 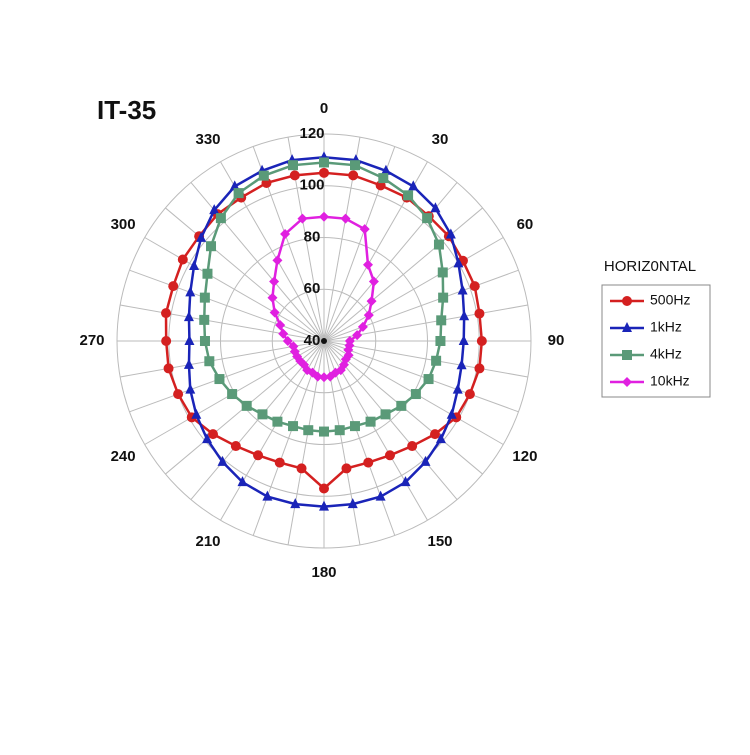 I want to click on center-dot, so click(x=324, y=341).